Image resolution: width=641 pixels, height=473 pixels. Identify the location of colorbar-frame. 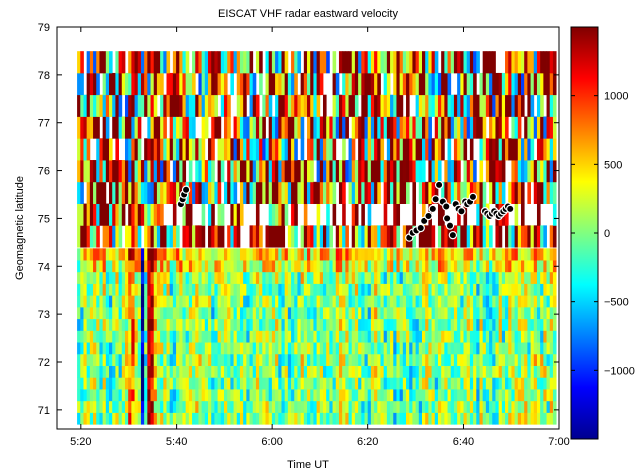
(584, 233).